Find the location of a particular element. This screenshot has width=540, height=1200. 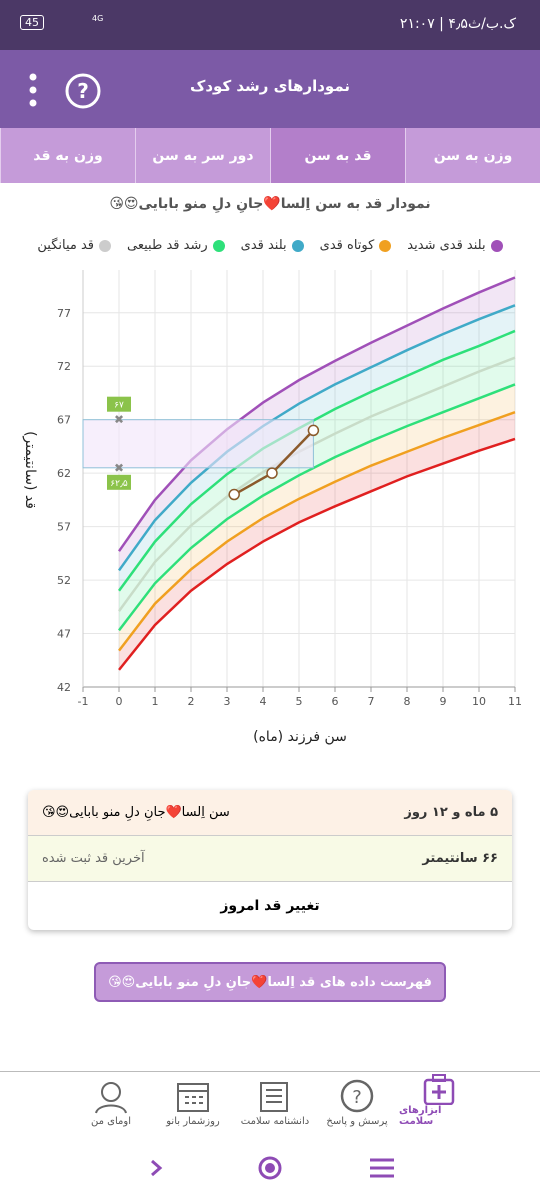

legend-item: بلند قدی شدید is located at coordinates (455, 245).